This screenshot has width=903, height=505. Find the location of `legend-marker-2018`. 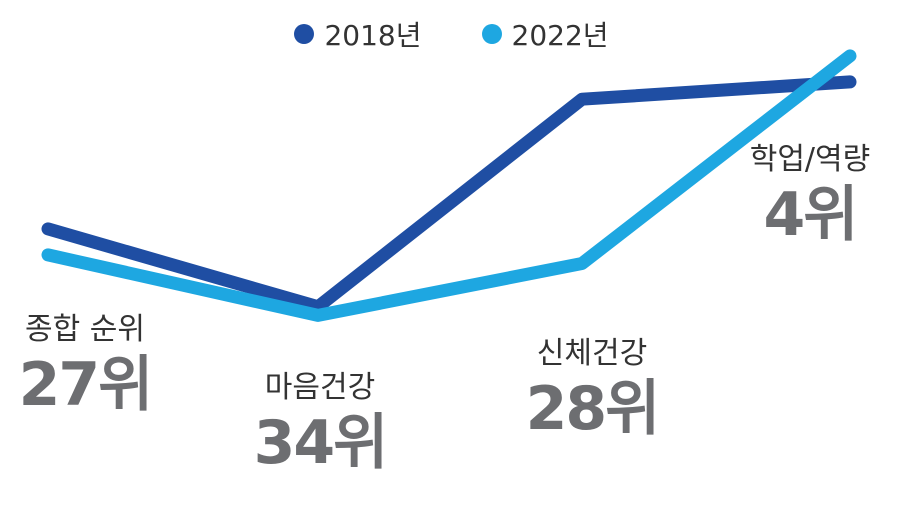

legend-marker-2018 is located at coordinates (304, 34).